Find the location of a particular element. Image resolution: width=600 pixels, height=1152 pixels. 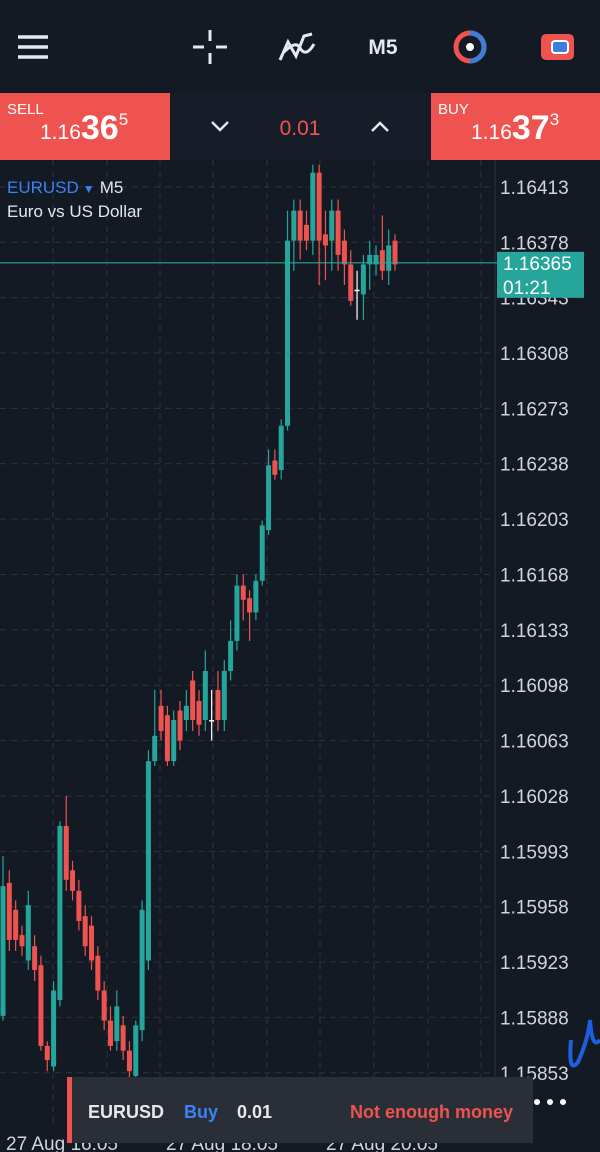

symbol-dropdown: ▼ is located at coordinates (89, 189).